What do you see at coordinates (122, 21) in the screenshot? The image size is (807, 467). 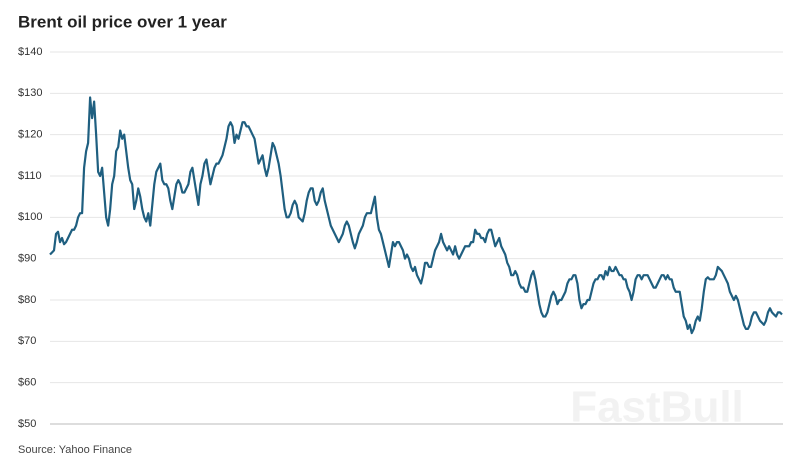 I see `chart-title: Brent oil price over 1 year` at bounding box center [122, 21].